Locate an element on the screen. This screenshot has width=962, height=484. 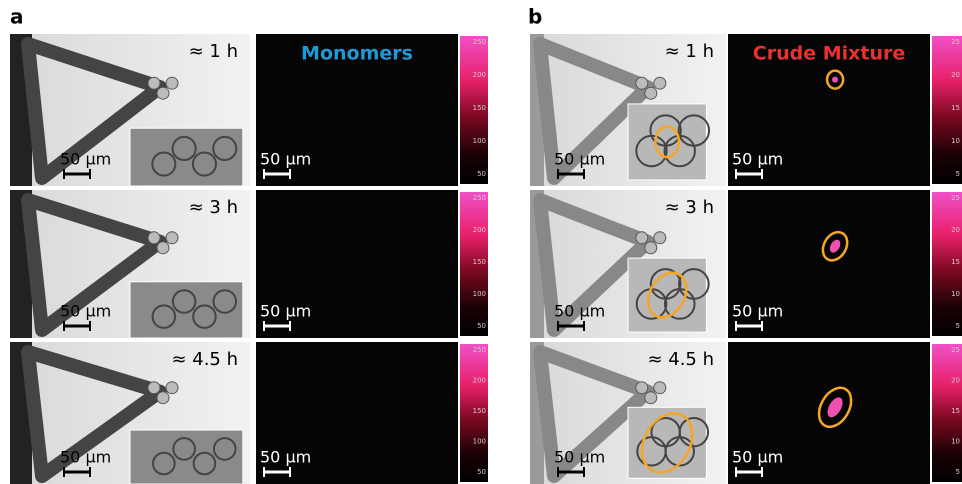
panel-label: b is located at coordinates (535, 17).